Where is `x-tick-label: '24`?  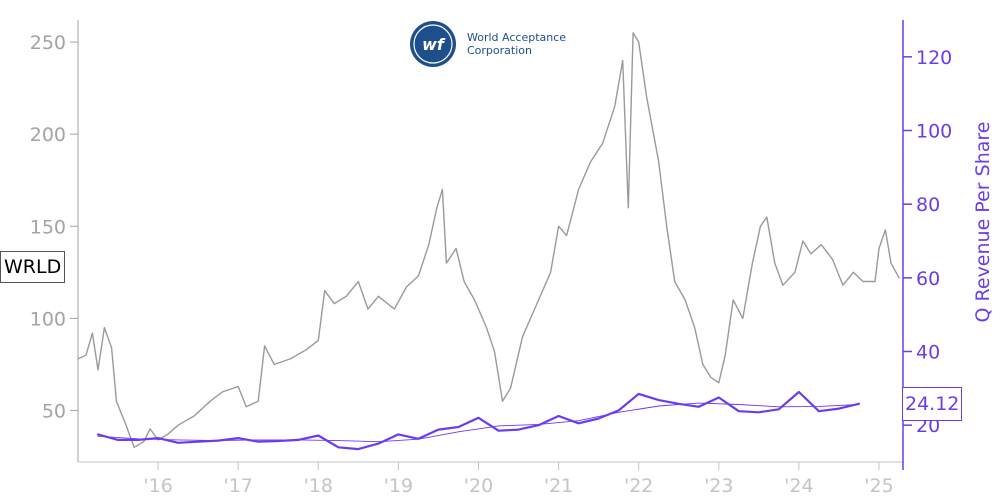
x-tick-label: '24 is located at coordinates (798, 486).